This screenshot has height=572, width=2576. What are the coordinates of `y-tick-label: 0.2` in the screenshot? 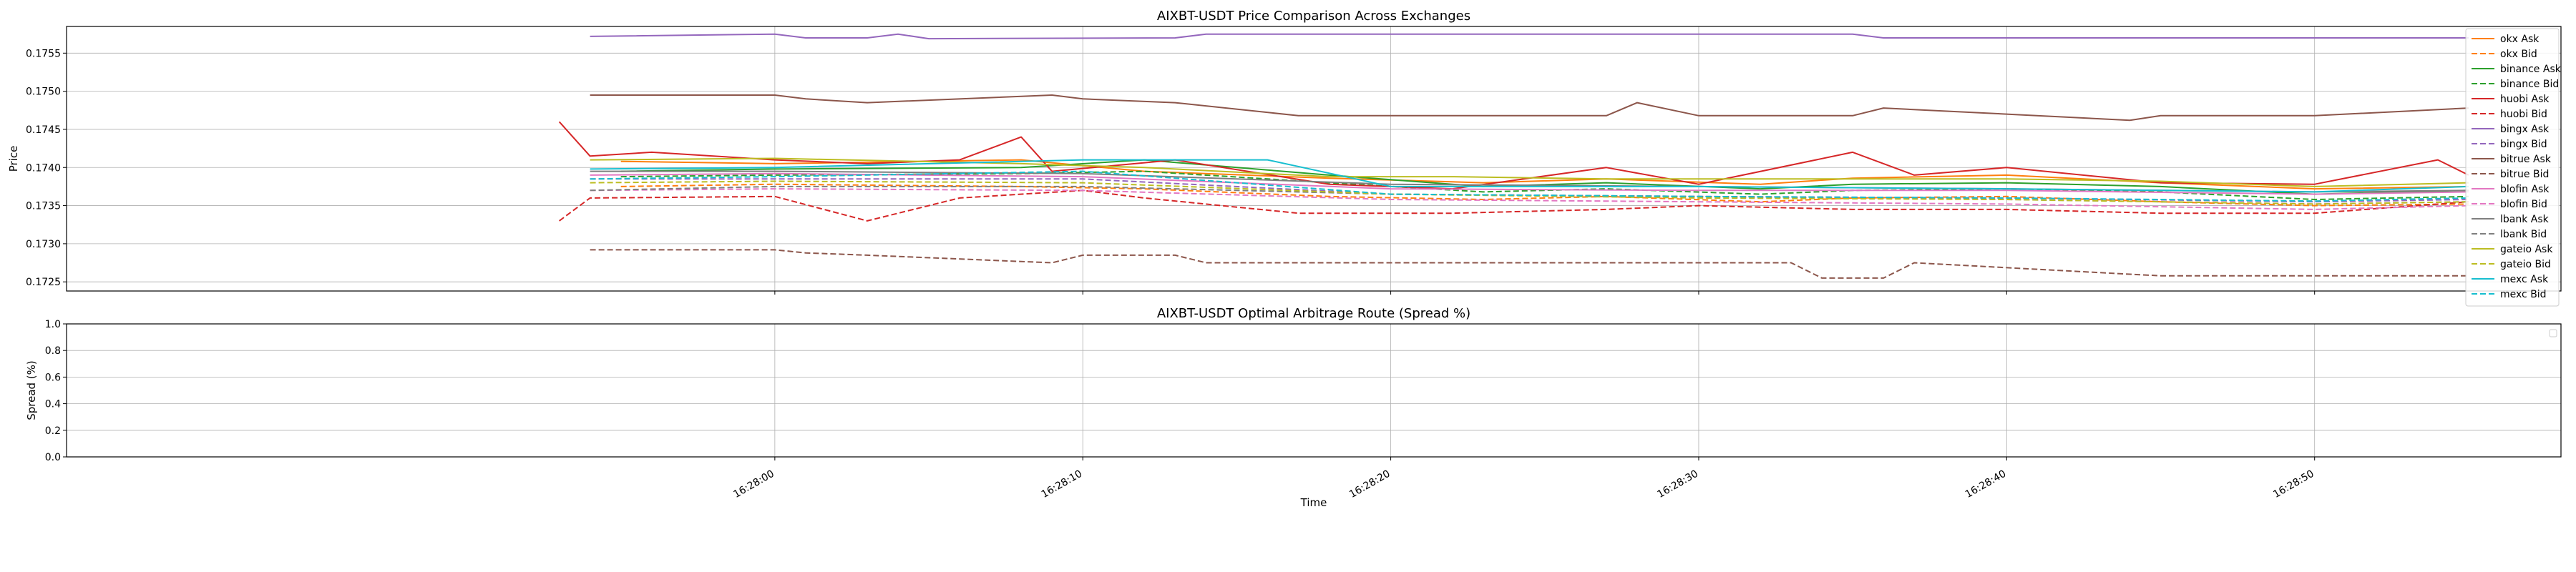 It's located at (53, 431).